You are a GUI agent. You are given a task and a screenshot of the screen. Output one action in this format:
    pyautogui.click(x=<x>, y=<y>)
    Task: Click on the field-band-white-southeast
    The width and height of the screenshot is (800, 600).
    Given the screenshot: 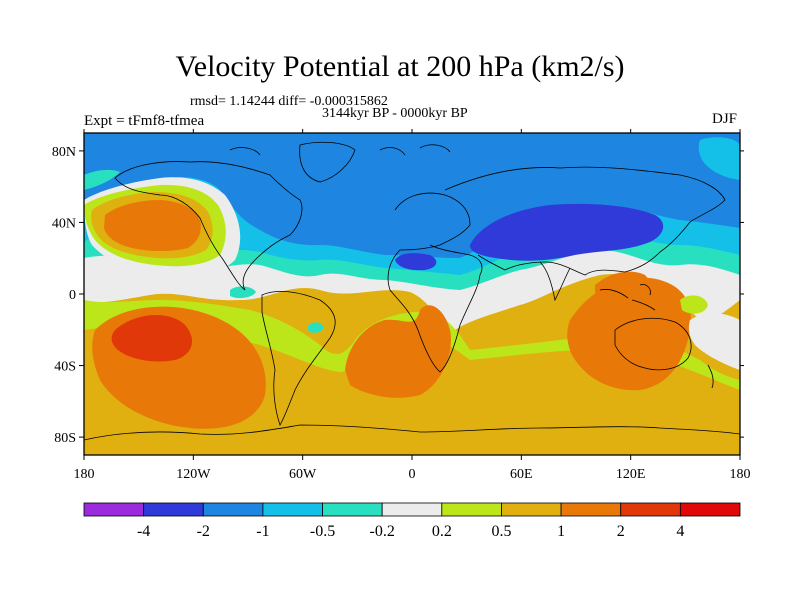 What is the action you would take?
    pyautogui.click(x=714, y=341)
    